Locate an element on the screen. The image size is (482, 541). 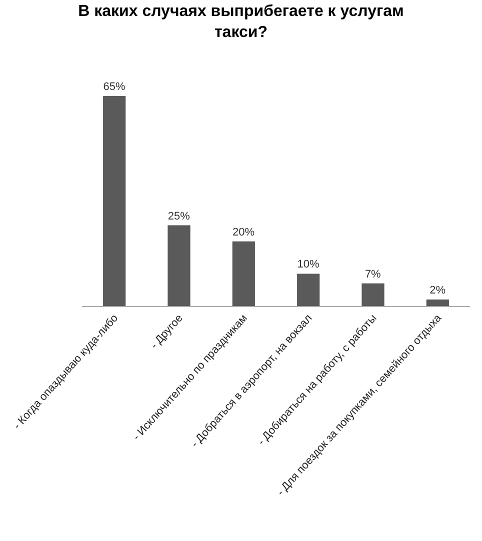
data-label: 25% is located at coordinates (179, 216).